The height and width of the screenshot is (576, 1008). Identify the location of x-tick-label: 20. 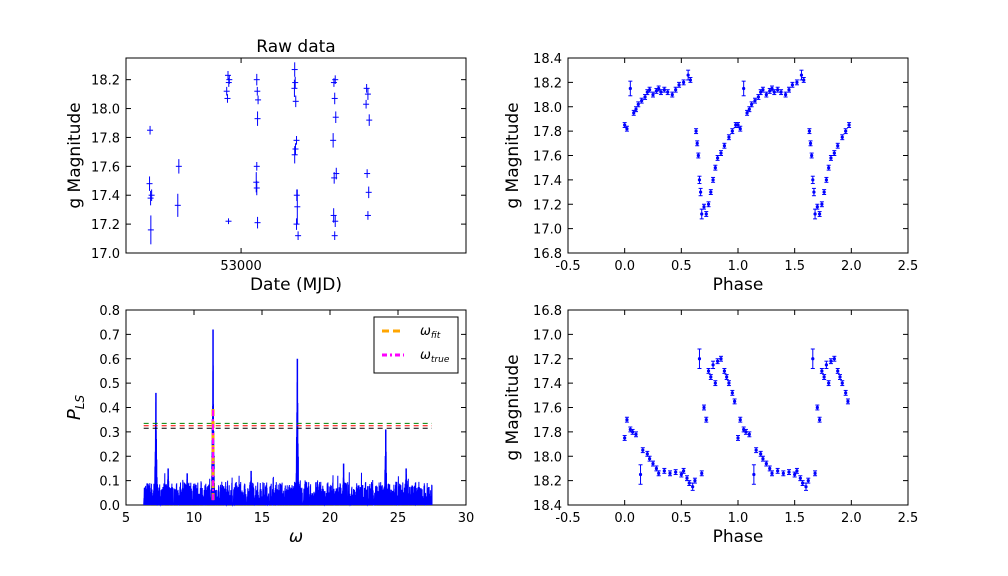
(330, 518).